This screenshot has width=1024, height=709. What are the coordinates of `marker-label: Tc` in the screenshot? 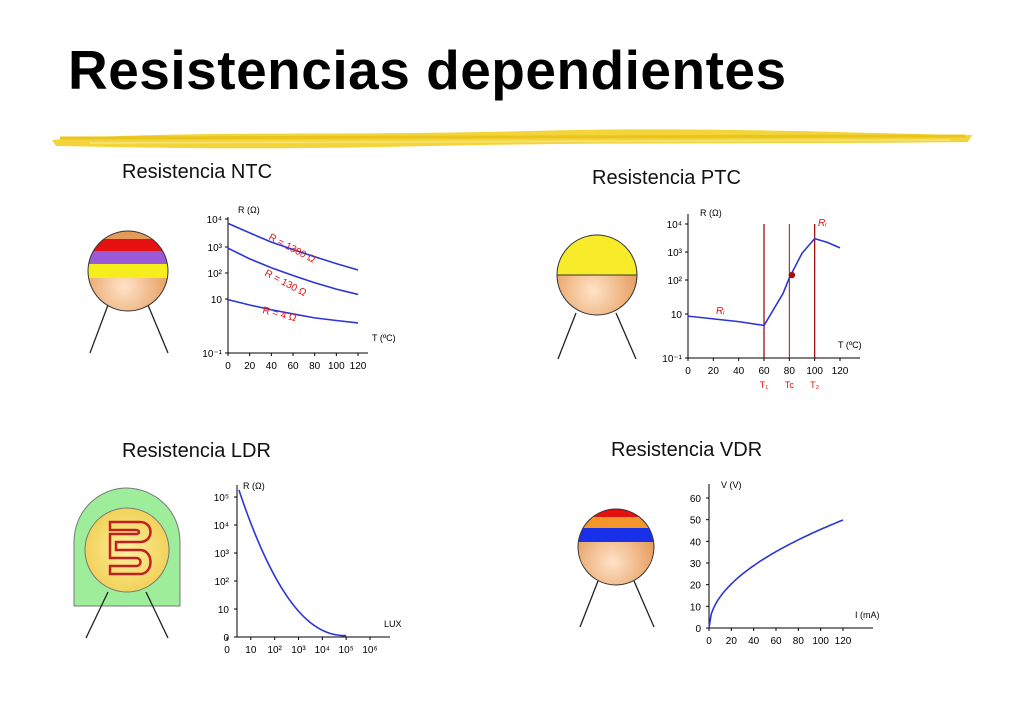 It's located at (790, 385).